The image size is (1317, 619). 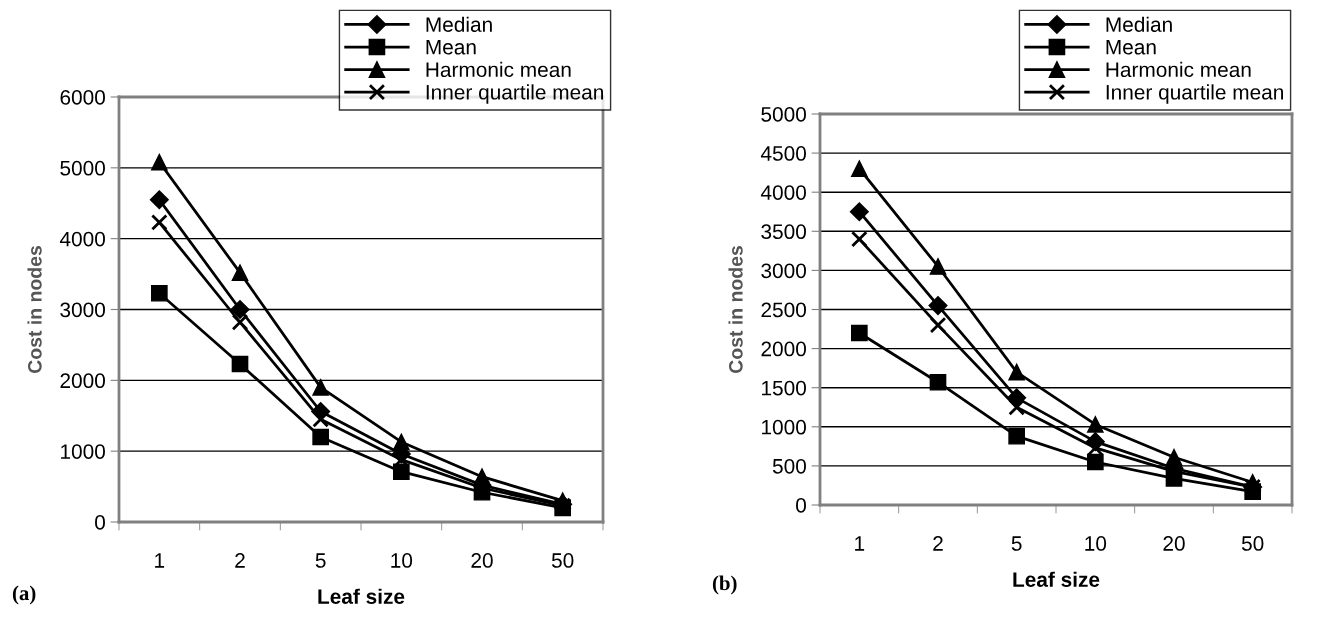 What do you see at coordinates (24, 595) in the screenshot?
I see `text: (a)` at bounding box center [24, 595].